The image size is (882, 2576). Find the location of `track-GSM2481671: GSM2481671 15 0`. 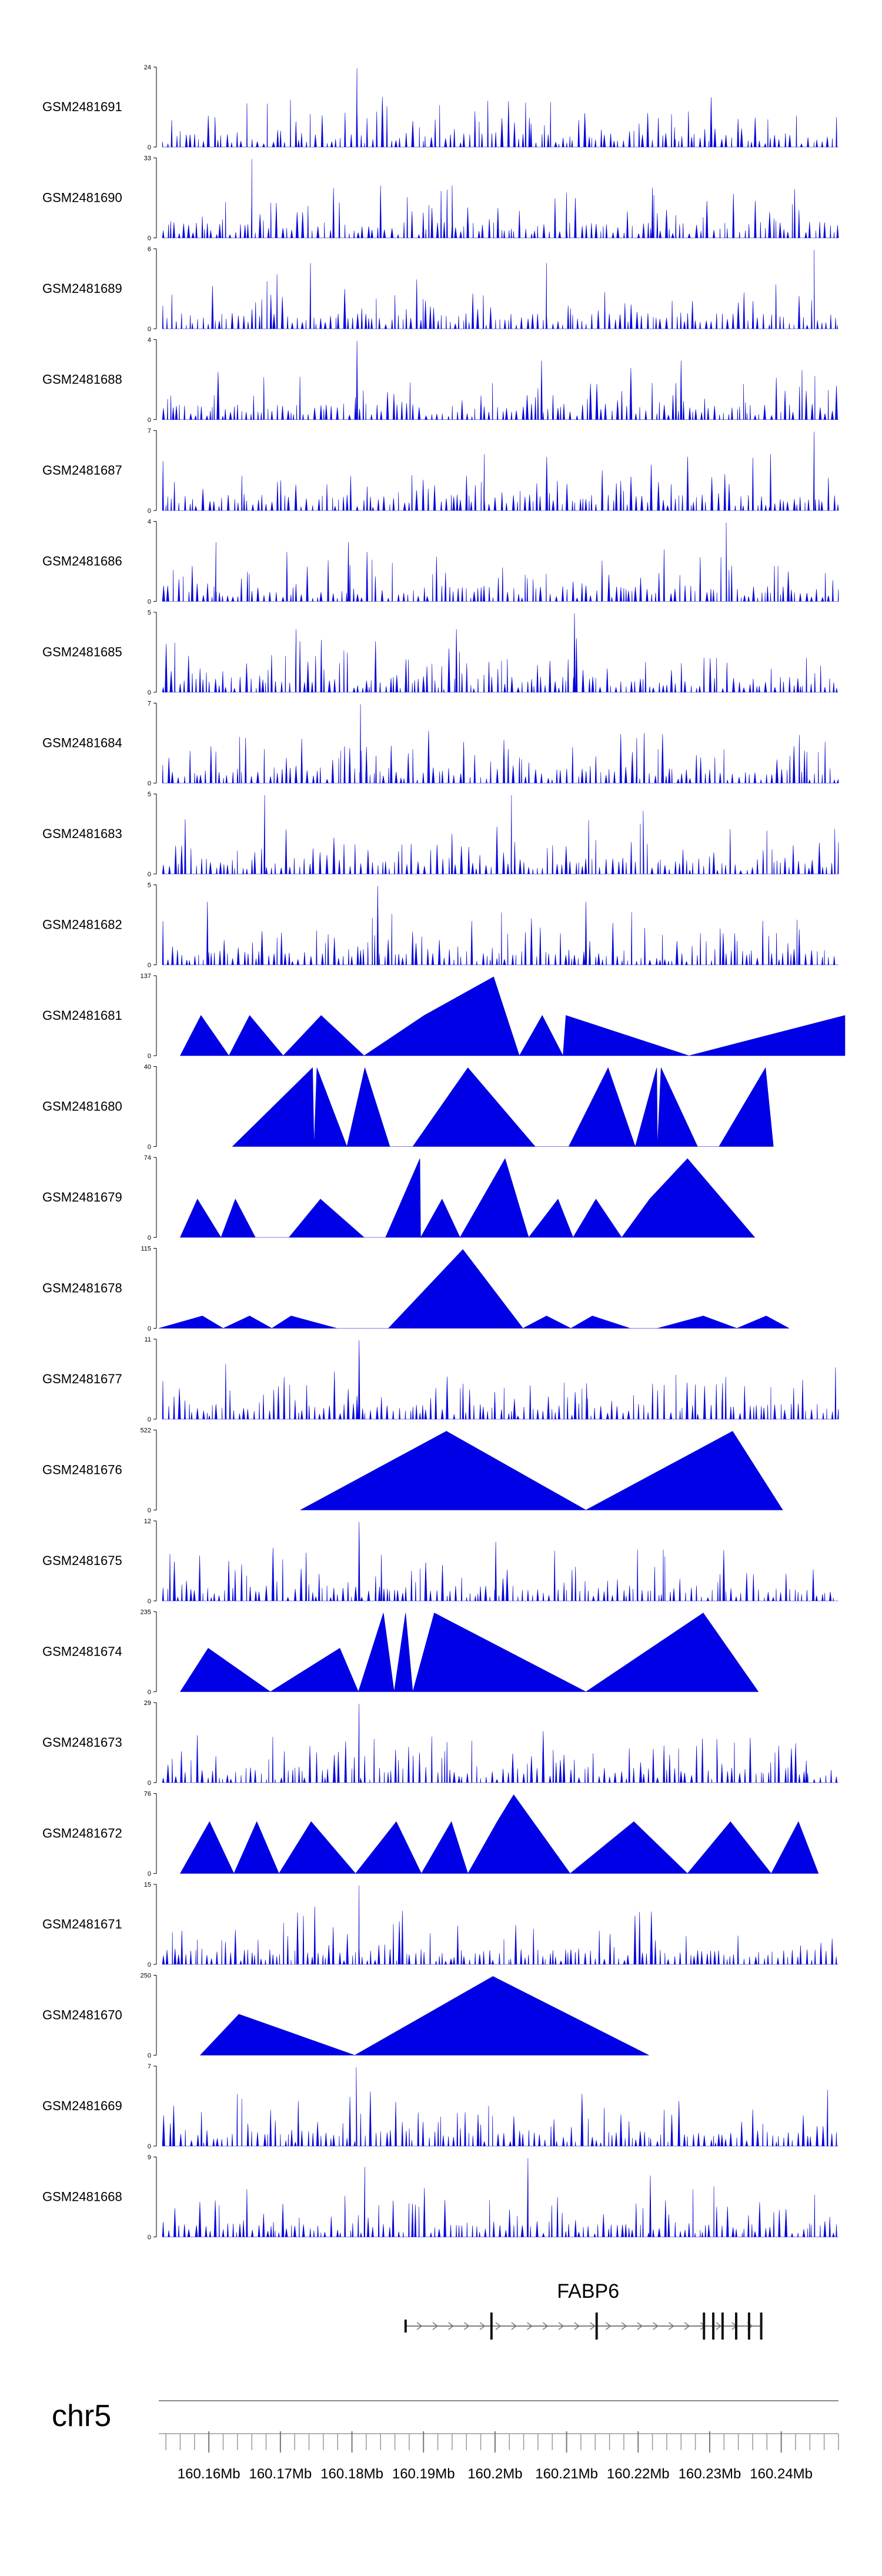

track-GSM2481671: GSM2481671 15 0 is located at coordinates (440, 1924).